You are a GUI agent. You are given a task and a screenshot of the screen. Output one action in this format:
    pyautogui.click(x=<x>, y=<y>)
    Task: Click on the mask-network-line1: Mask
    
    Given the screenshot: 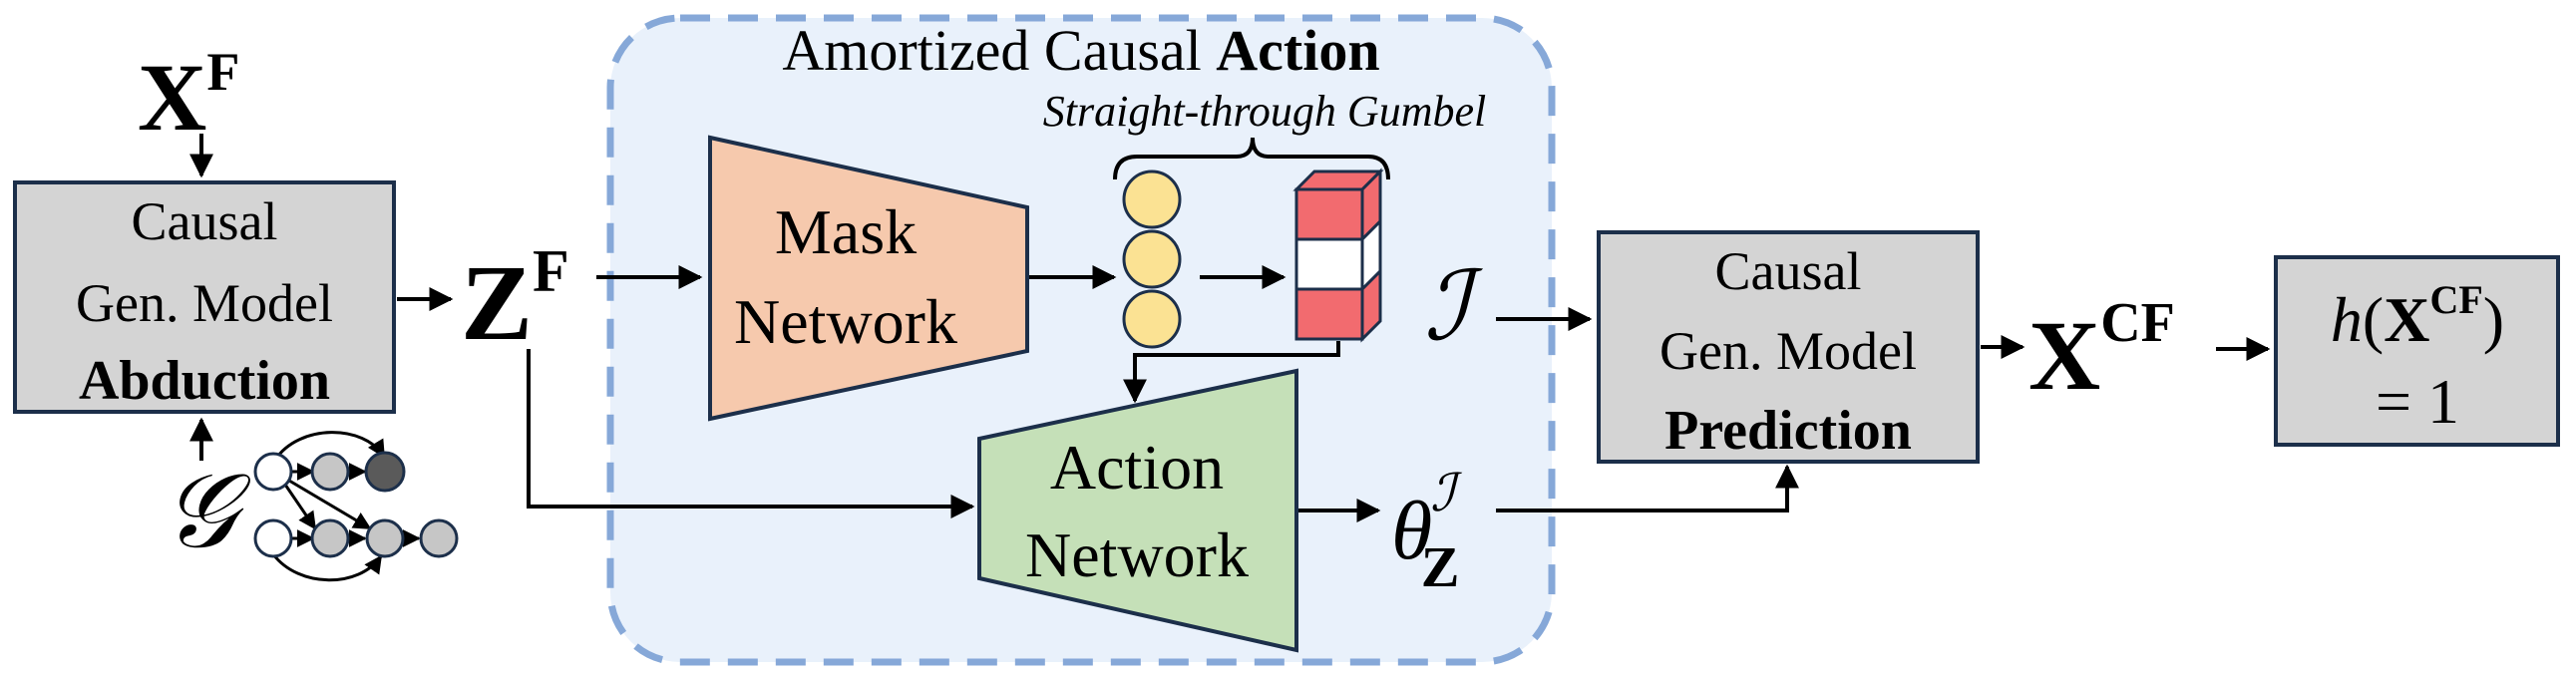 What is the action you would take?
    pyautogui.click(x=846, y=231)
    